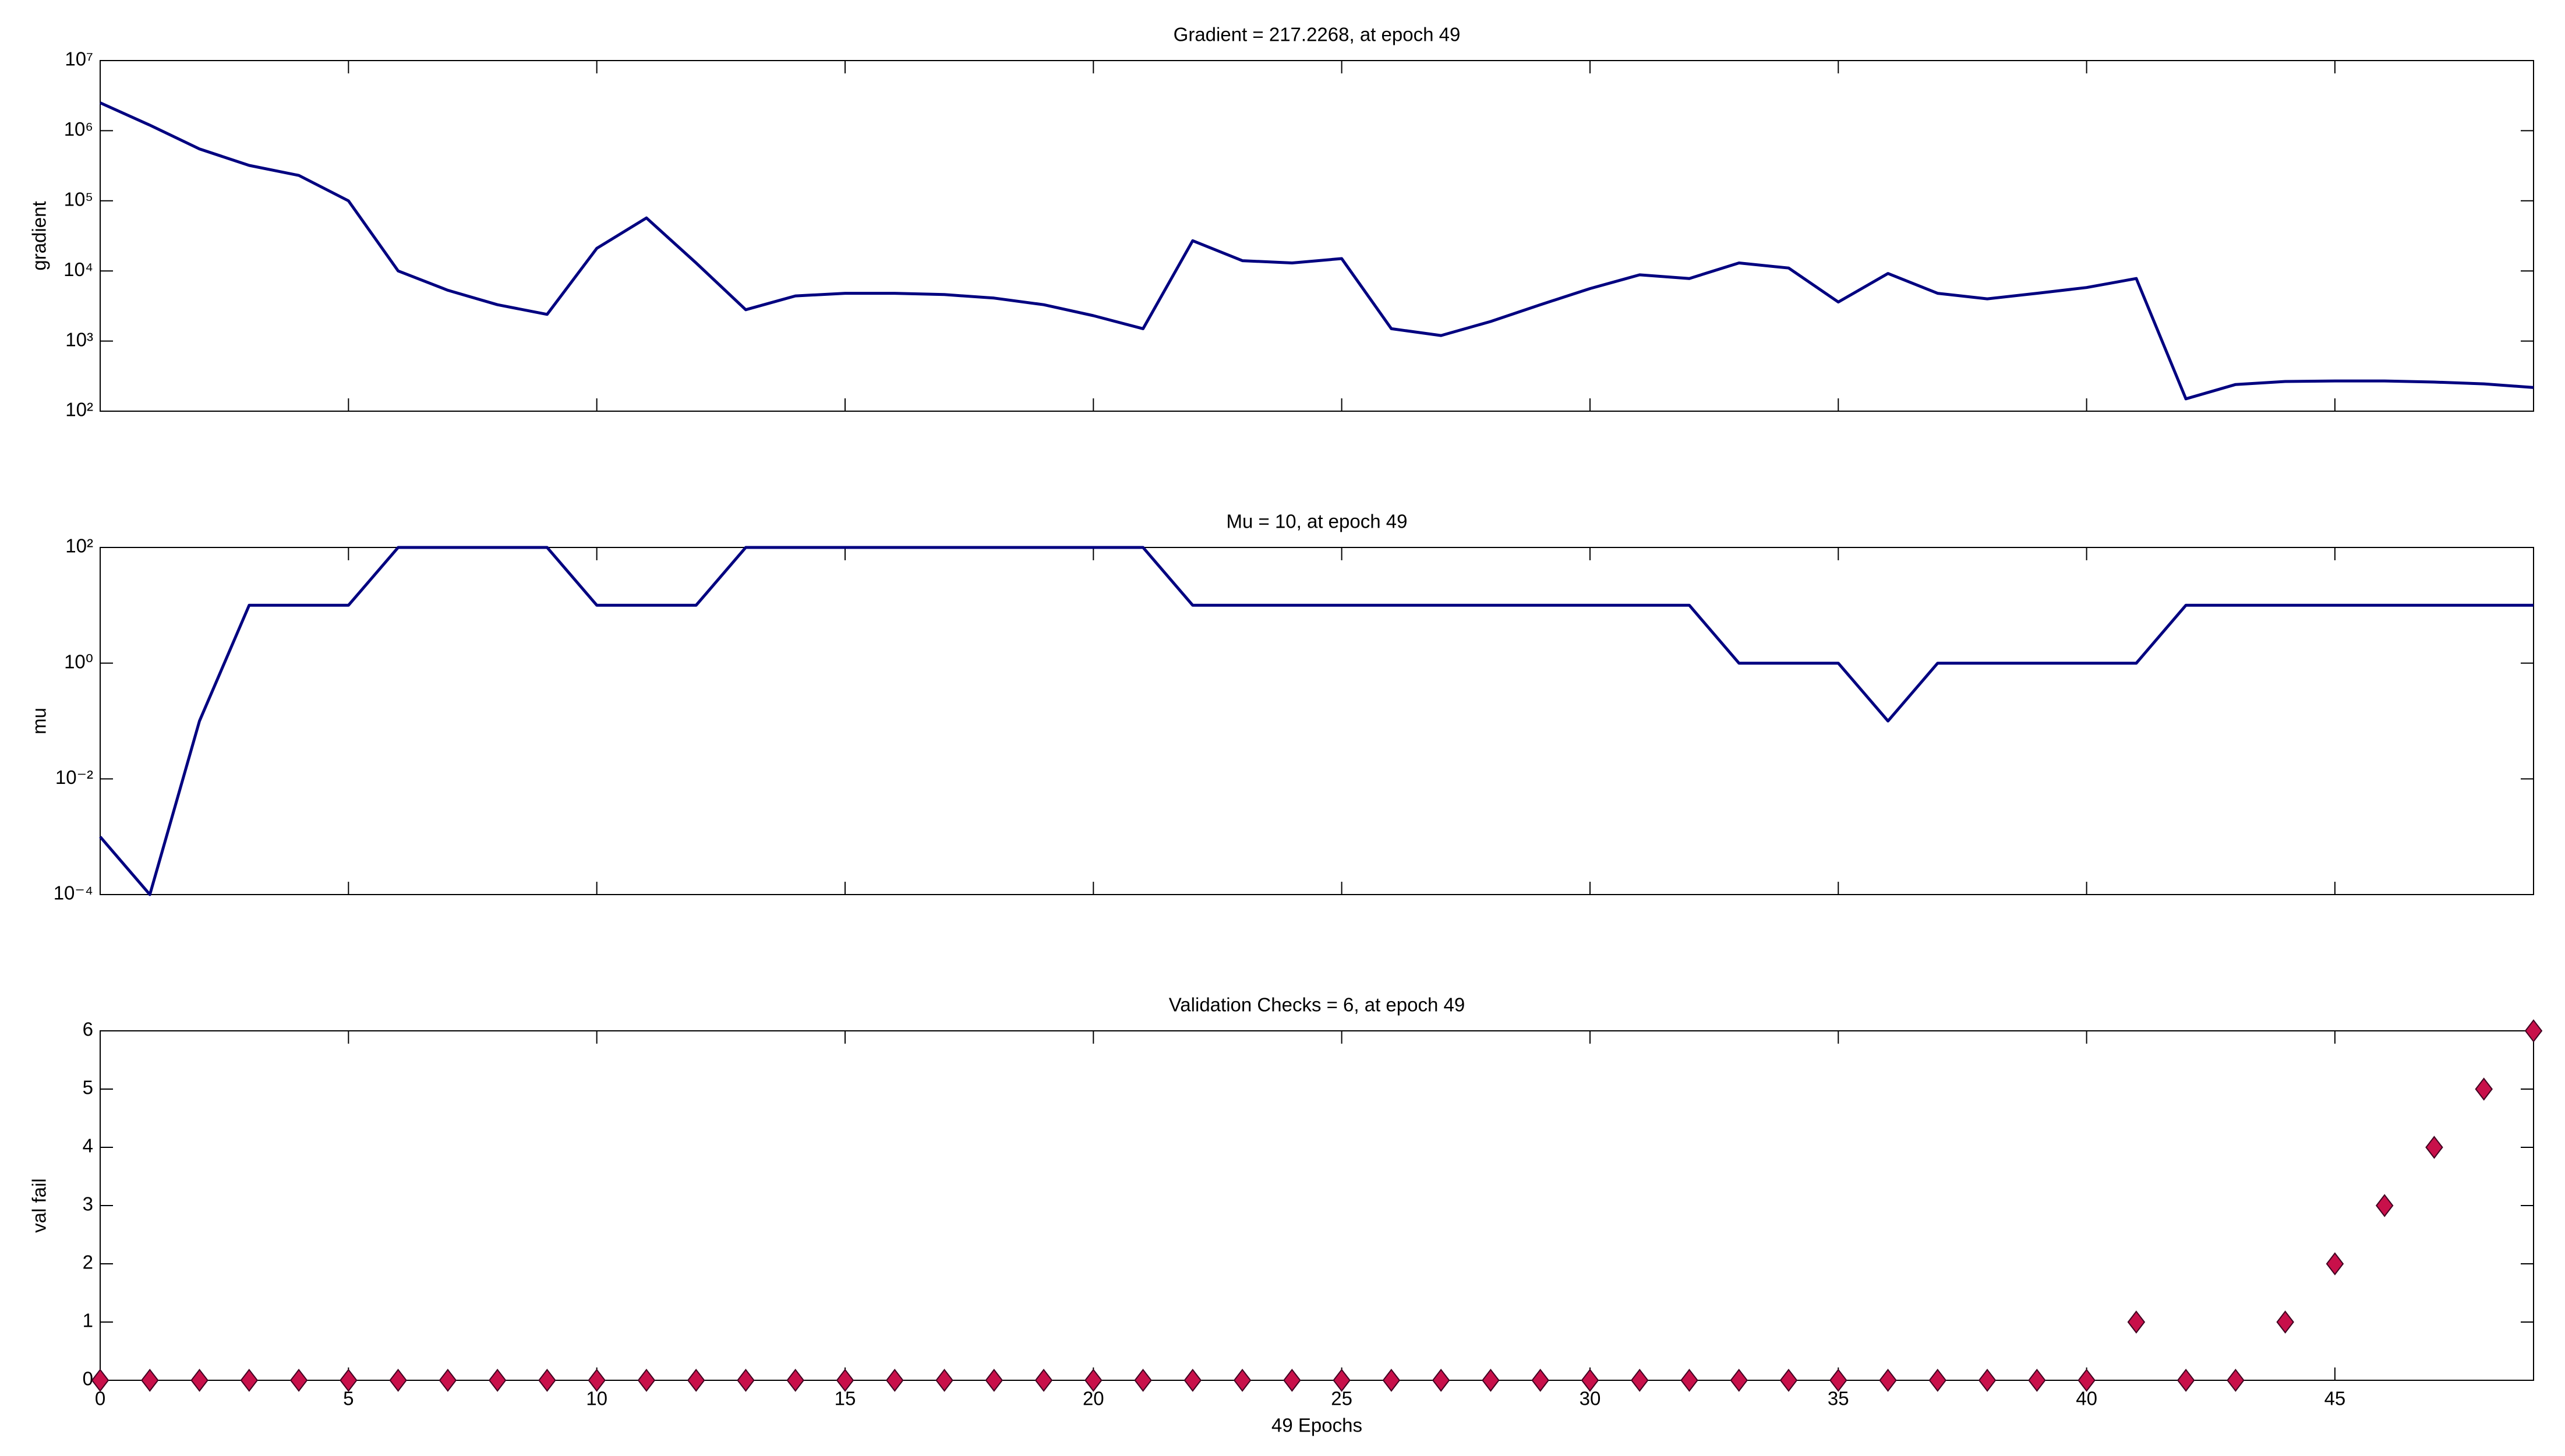 The height and width of the screenshot is (1456, 2565). What do you see at coordinates (40, 235) in the screenshot?
I see `y-axis-label: gradient` at bounding box center [40, 235].